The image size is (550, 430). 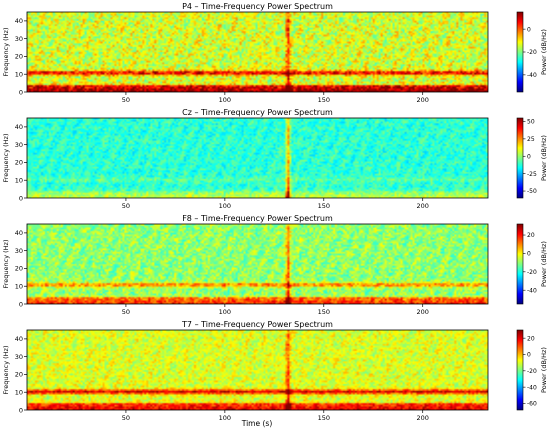 What do you see at coordinates (532, 191) in the screenshot?
I see `colorbar-tick-label: -50` at bounding box center [532, 191].